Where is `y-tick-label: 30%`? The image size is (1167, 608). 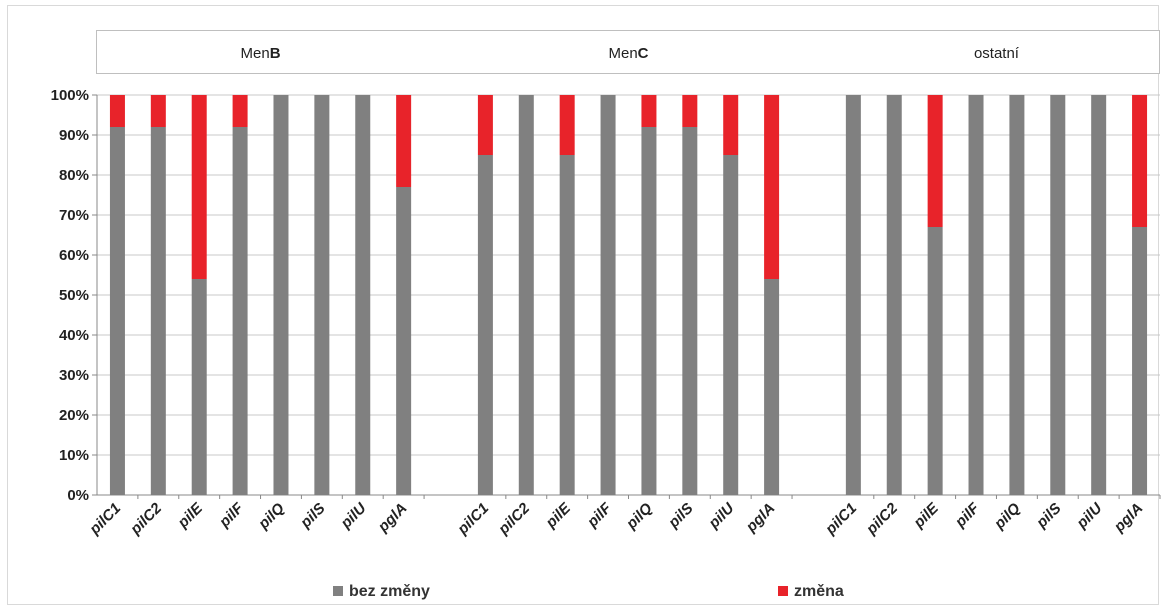
y-tick-label: 30% is located at coordinates (74, 375).